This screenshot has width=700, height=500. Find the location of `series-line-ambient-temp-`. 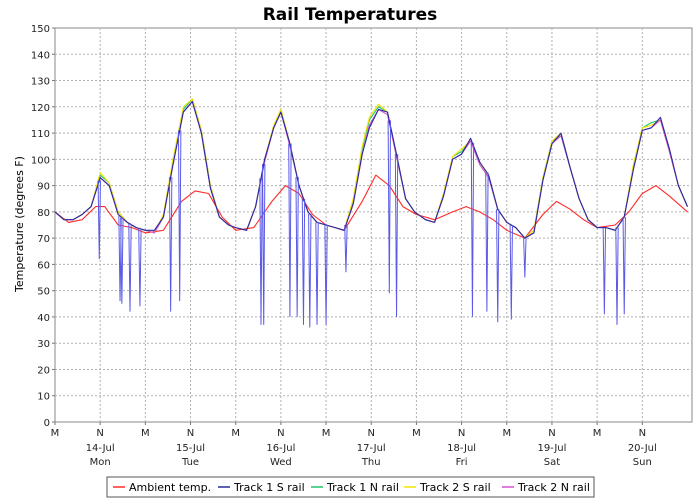

series-line-ambient-temp- is located at coordinates (371, 206).